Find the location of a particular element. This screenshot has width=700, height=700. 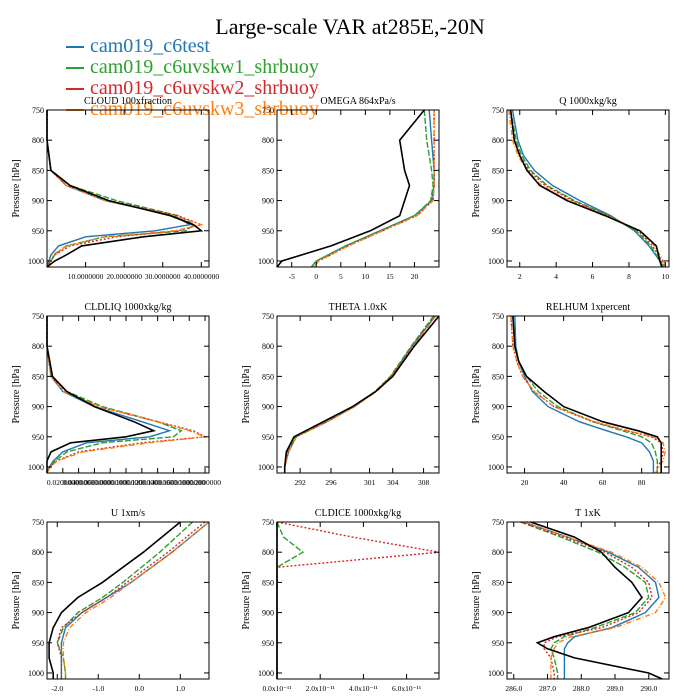

x-tick-label: 4 is located at coordinates (556, 276).